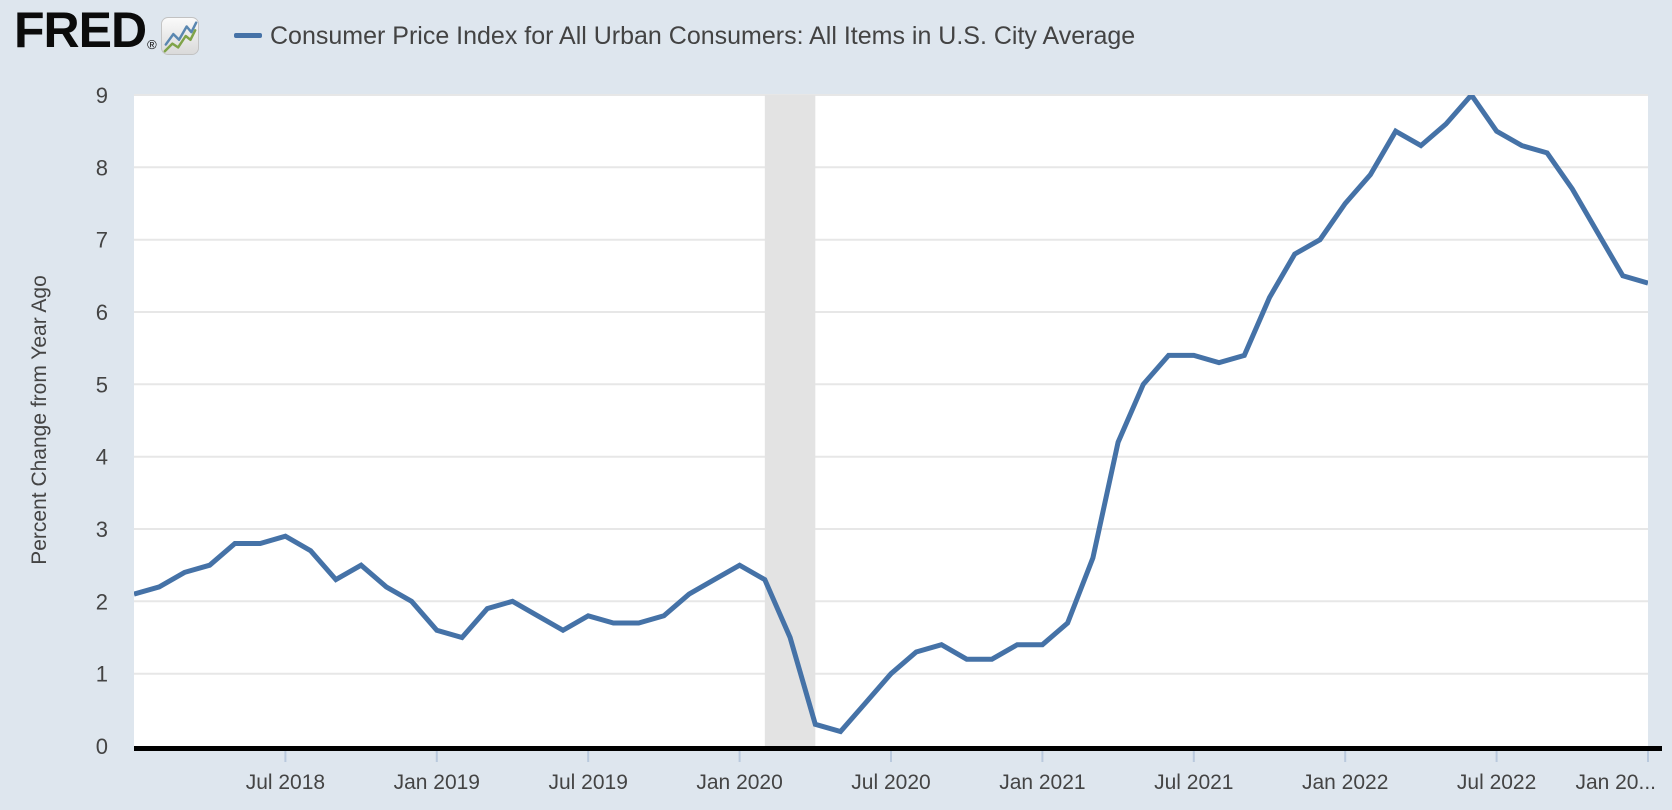 The image size is (1672, 810). Describe the element at coordinates (180, 36) in the screenshot. I see `fred-sparkline-icon` at that location.